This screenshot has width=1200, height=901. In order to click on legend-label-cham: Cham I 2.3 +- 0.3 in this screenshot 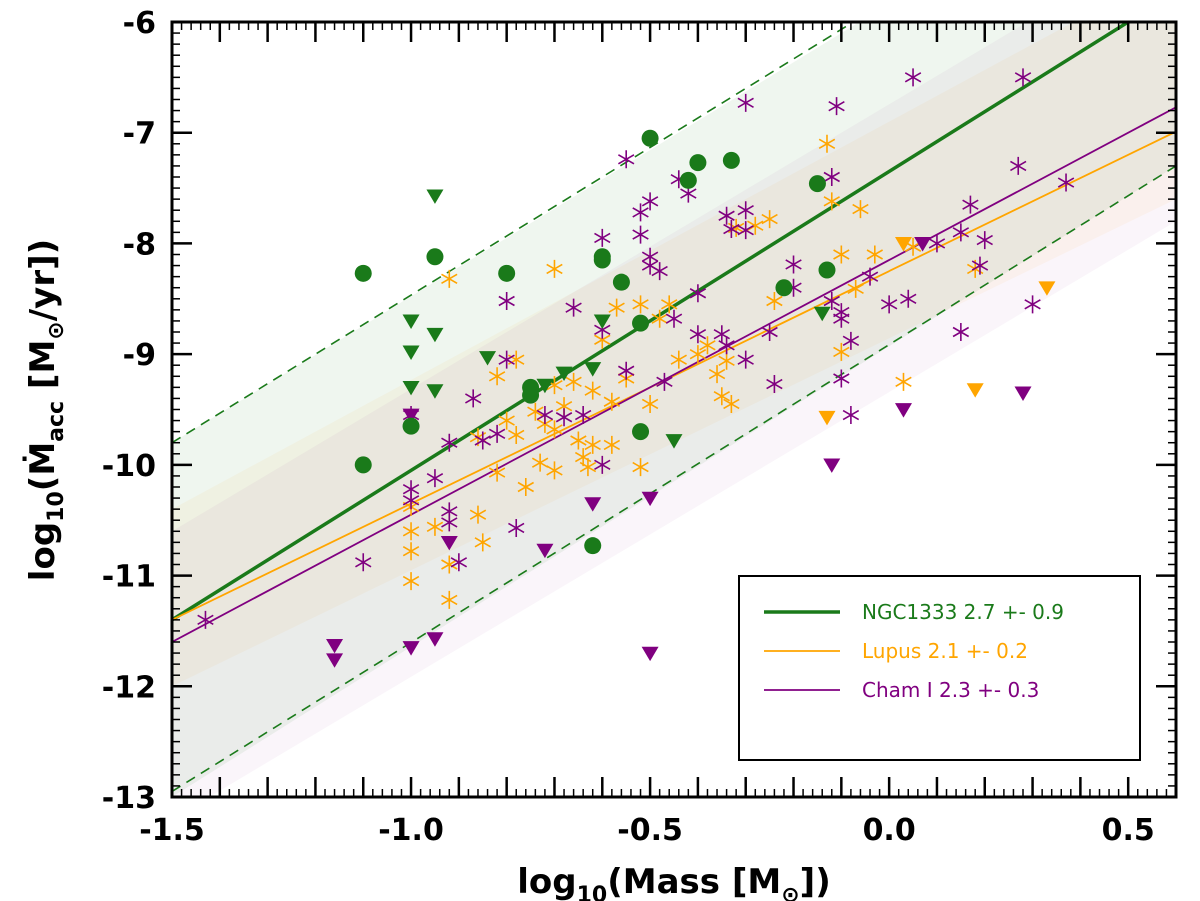, I will do `click(950, 690)`.